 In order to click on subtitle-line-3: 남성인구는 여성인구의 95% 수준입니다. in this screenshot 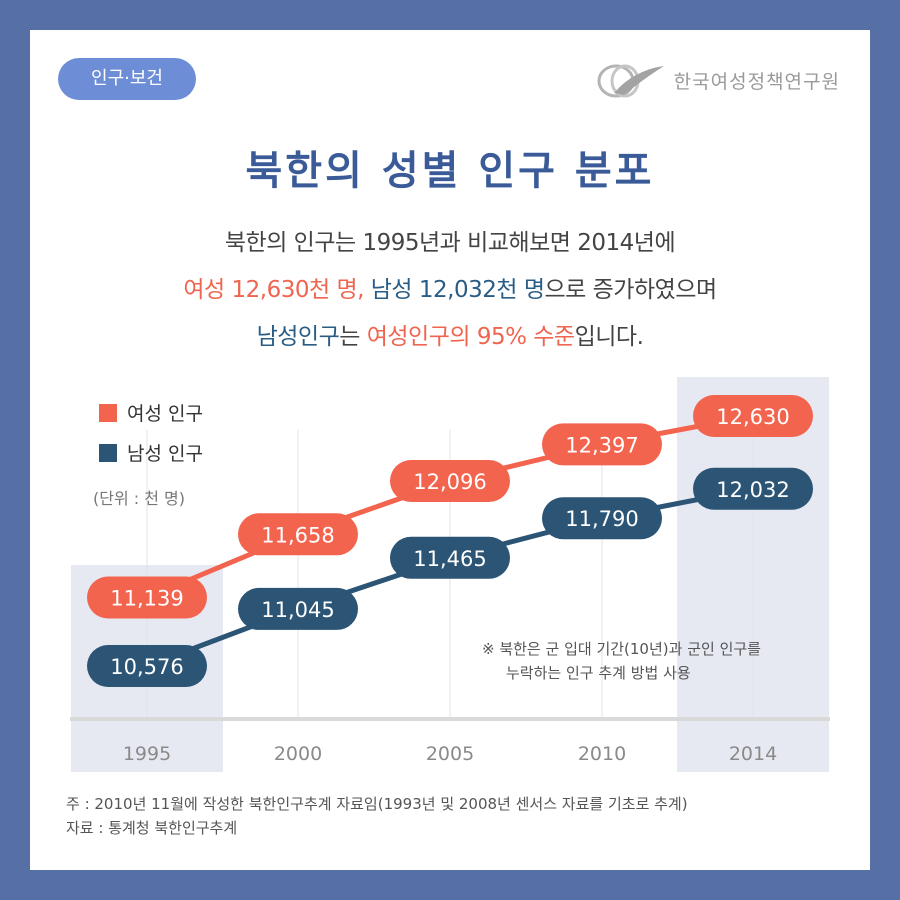, I will do `click(450, 337)`.